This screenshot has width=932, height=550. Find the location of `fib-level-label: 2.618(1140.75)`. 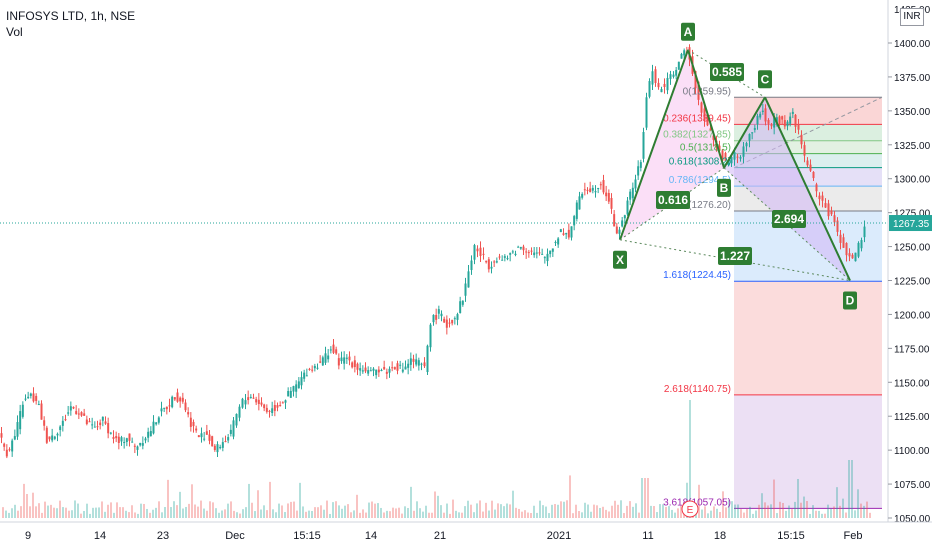

fib-level-label: 2.618(1140.75) is located at coordinates (697, 389).